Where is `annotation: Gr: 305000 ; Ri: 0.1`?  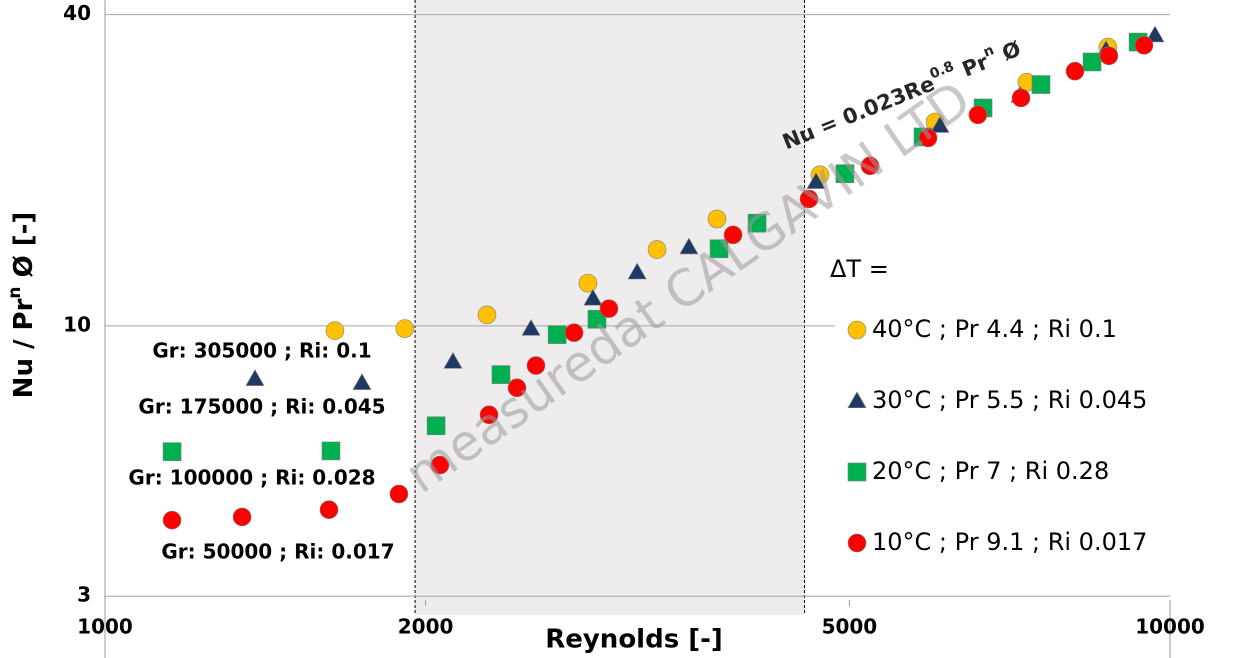
annotation: Gr: 305000 ; Ri: 0.1 is located at coordinates (261, 351).